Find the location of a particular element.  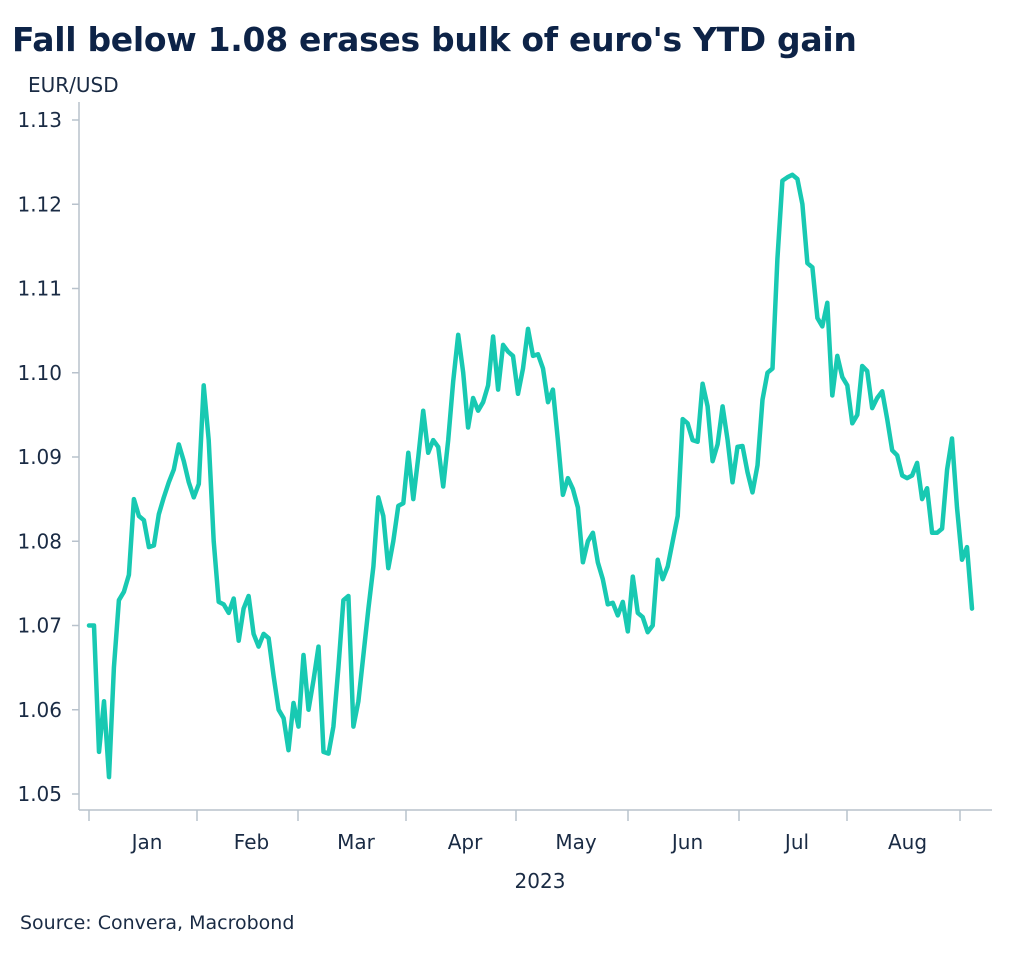

y-tick-label: 1.06 is located at coordinates (39, 710).